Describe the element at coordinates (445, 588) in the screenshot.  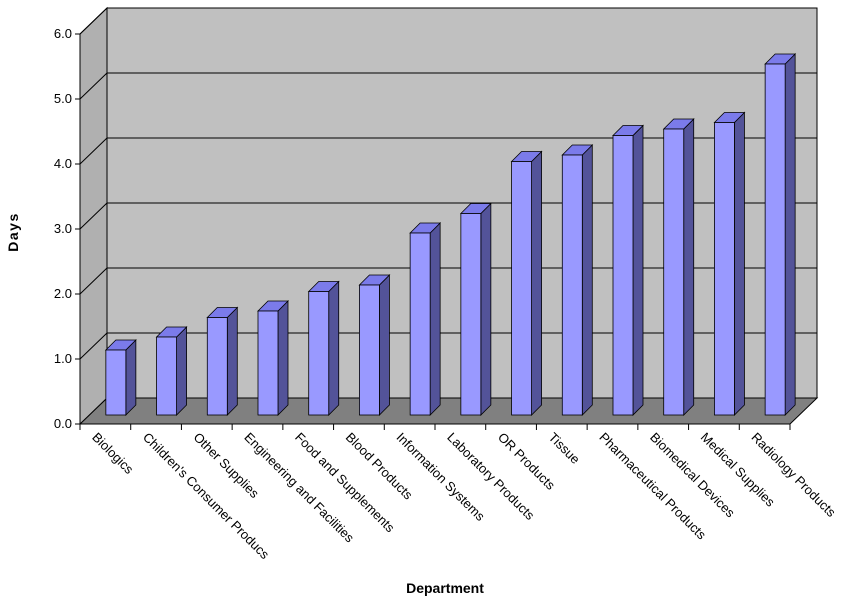
I see `x-axis-title: Department` at that location.